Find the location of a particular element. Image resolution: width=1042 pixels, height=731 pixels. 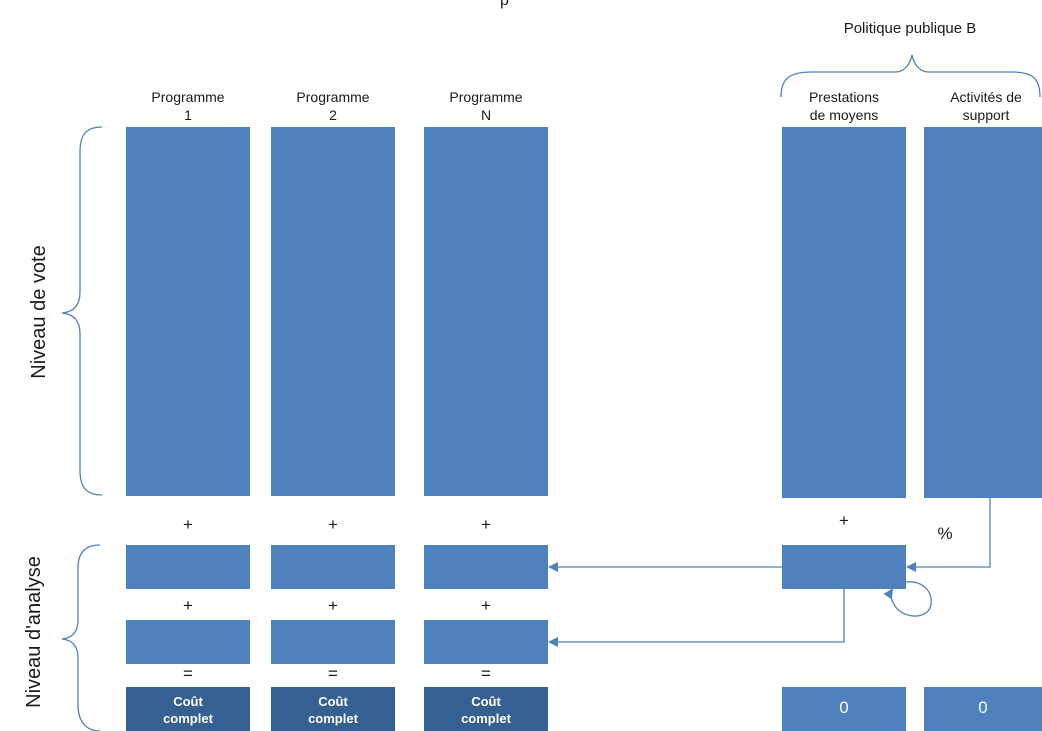

support-result-box is located at coordinates (983, 709).